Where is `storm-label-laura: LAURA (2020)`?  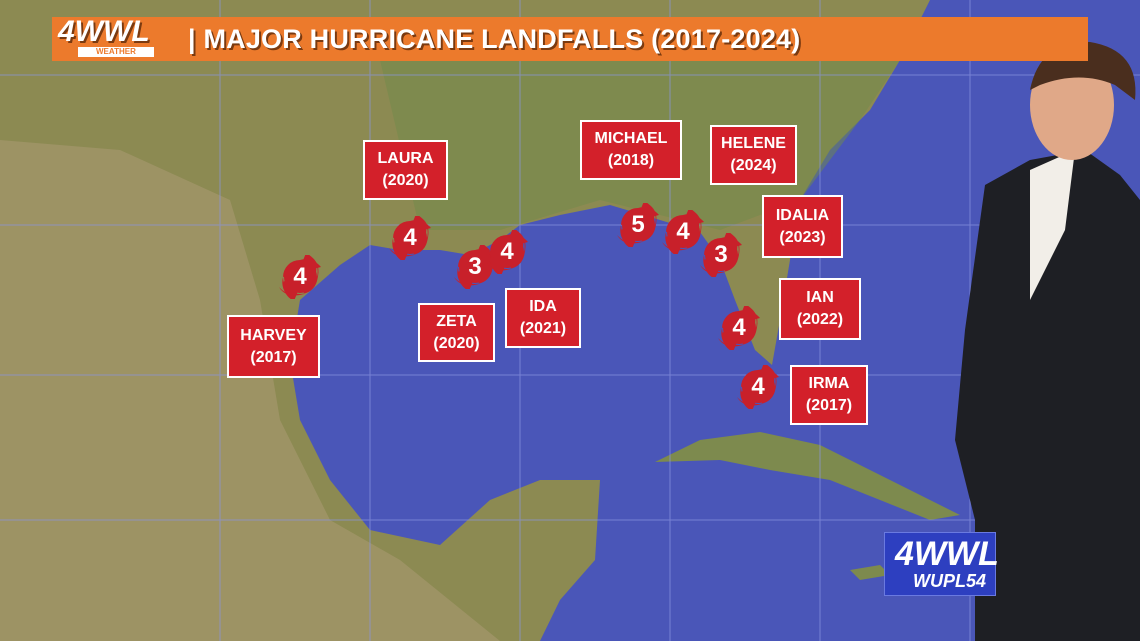 storm-label-laura: LAURA (2020) is located at coordinates (405, 170).